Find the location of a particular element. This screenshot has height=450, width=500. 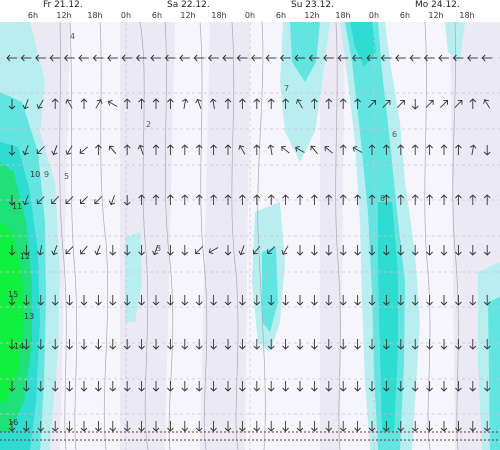

contour-label: 14 is located at coordinates (19, 346).